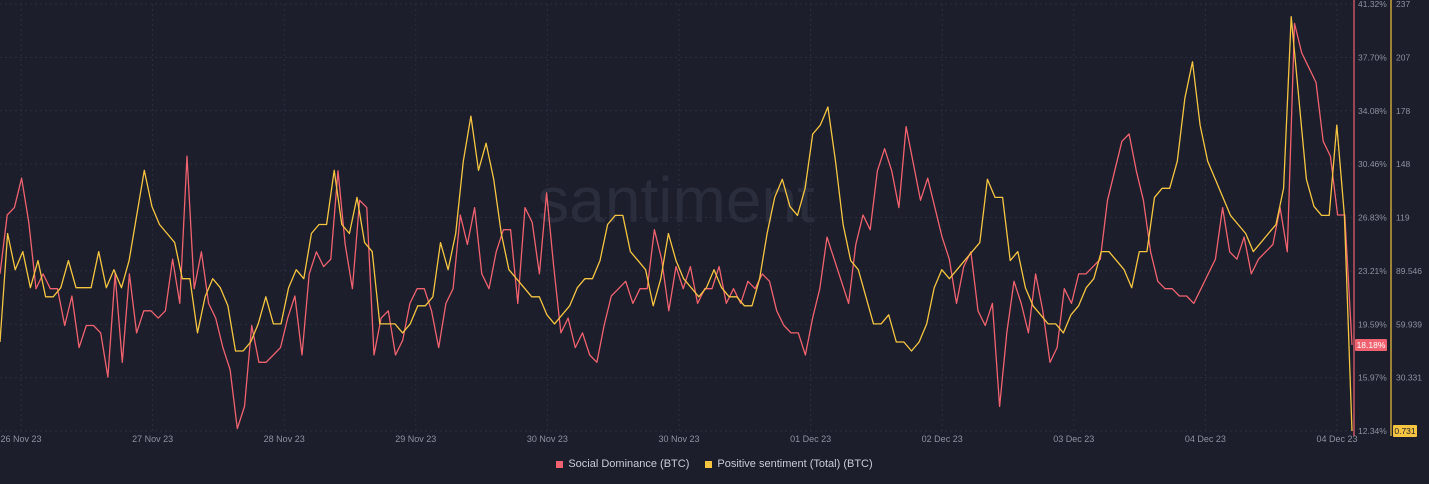 The image size is (1429, 484). What do you see at coordinates (1403, 218) in the screenshot?
I see `right-tick-label: 119` at bounding box center [1403, 218].